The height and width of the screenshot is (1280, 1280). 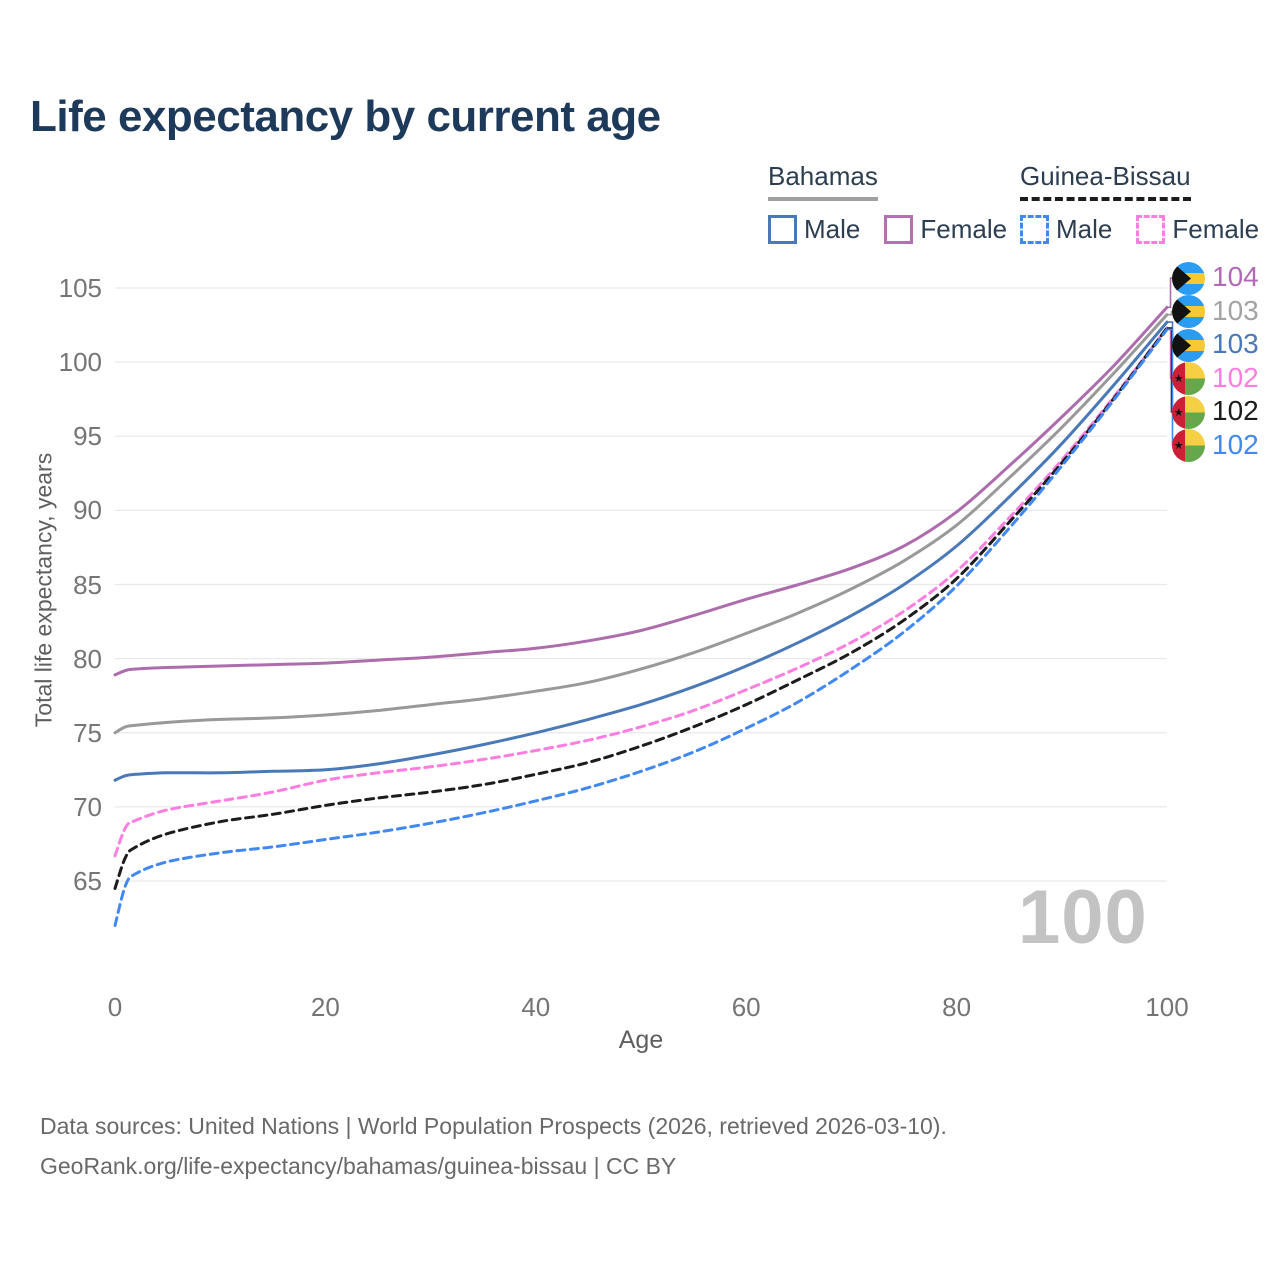 I want to click on y-tick-label-90: 90, so click(x=87, y=510).